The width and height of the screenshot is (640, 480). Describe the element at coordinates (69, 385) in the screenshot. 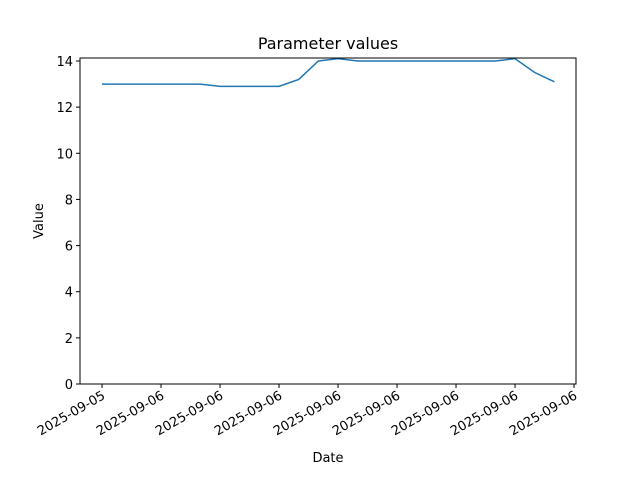

I see `y-tick-label: 0` at that location.